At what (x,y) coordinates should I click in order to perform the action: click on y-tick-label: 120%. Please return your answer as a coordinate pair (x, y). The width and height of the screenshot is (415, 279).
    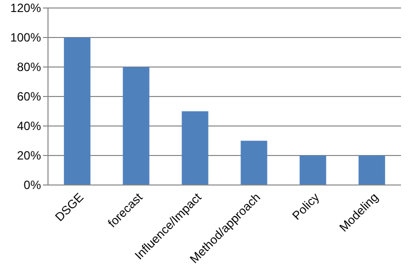
    Looking at the image, I should click on (26, 8).